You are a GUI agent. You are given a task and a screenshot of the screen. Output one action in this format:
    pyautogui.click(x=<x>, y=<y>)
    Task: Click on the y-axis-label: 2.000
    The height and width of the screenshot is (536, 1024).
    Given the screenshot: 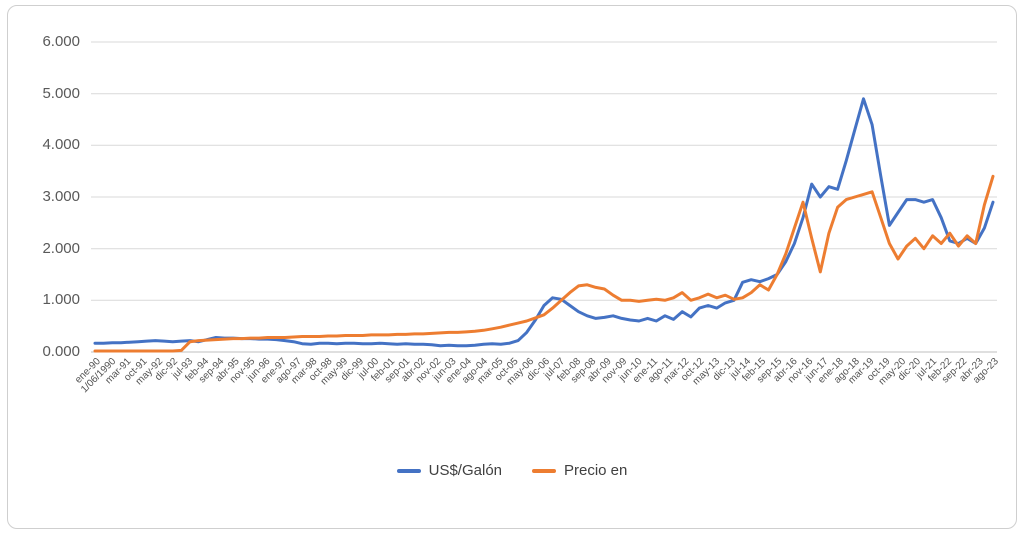 What is the action you would take?
    pyautogui.click(x=61, y=248)
    